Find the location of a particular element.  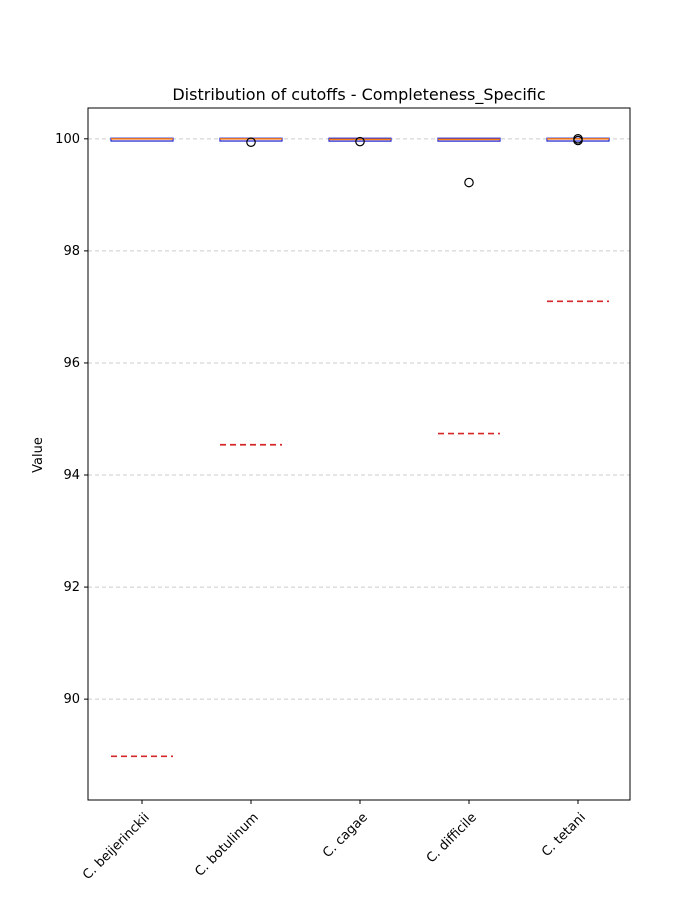

y-axis: 90 92 94 96 98 100 is located at coordinates (71, 419).